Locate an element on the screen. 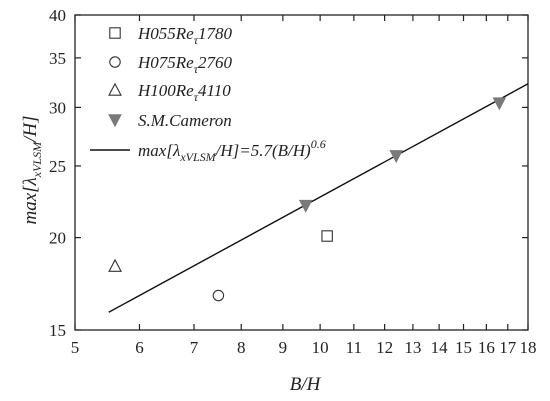 The image size is (550, 401). legend-label-cameron: S.M.Cameron is located at coordinates (185, 120).